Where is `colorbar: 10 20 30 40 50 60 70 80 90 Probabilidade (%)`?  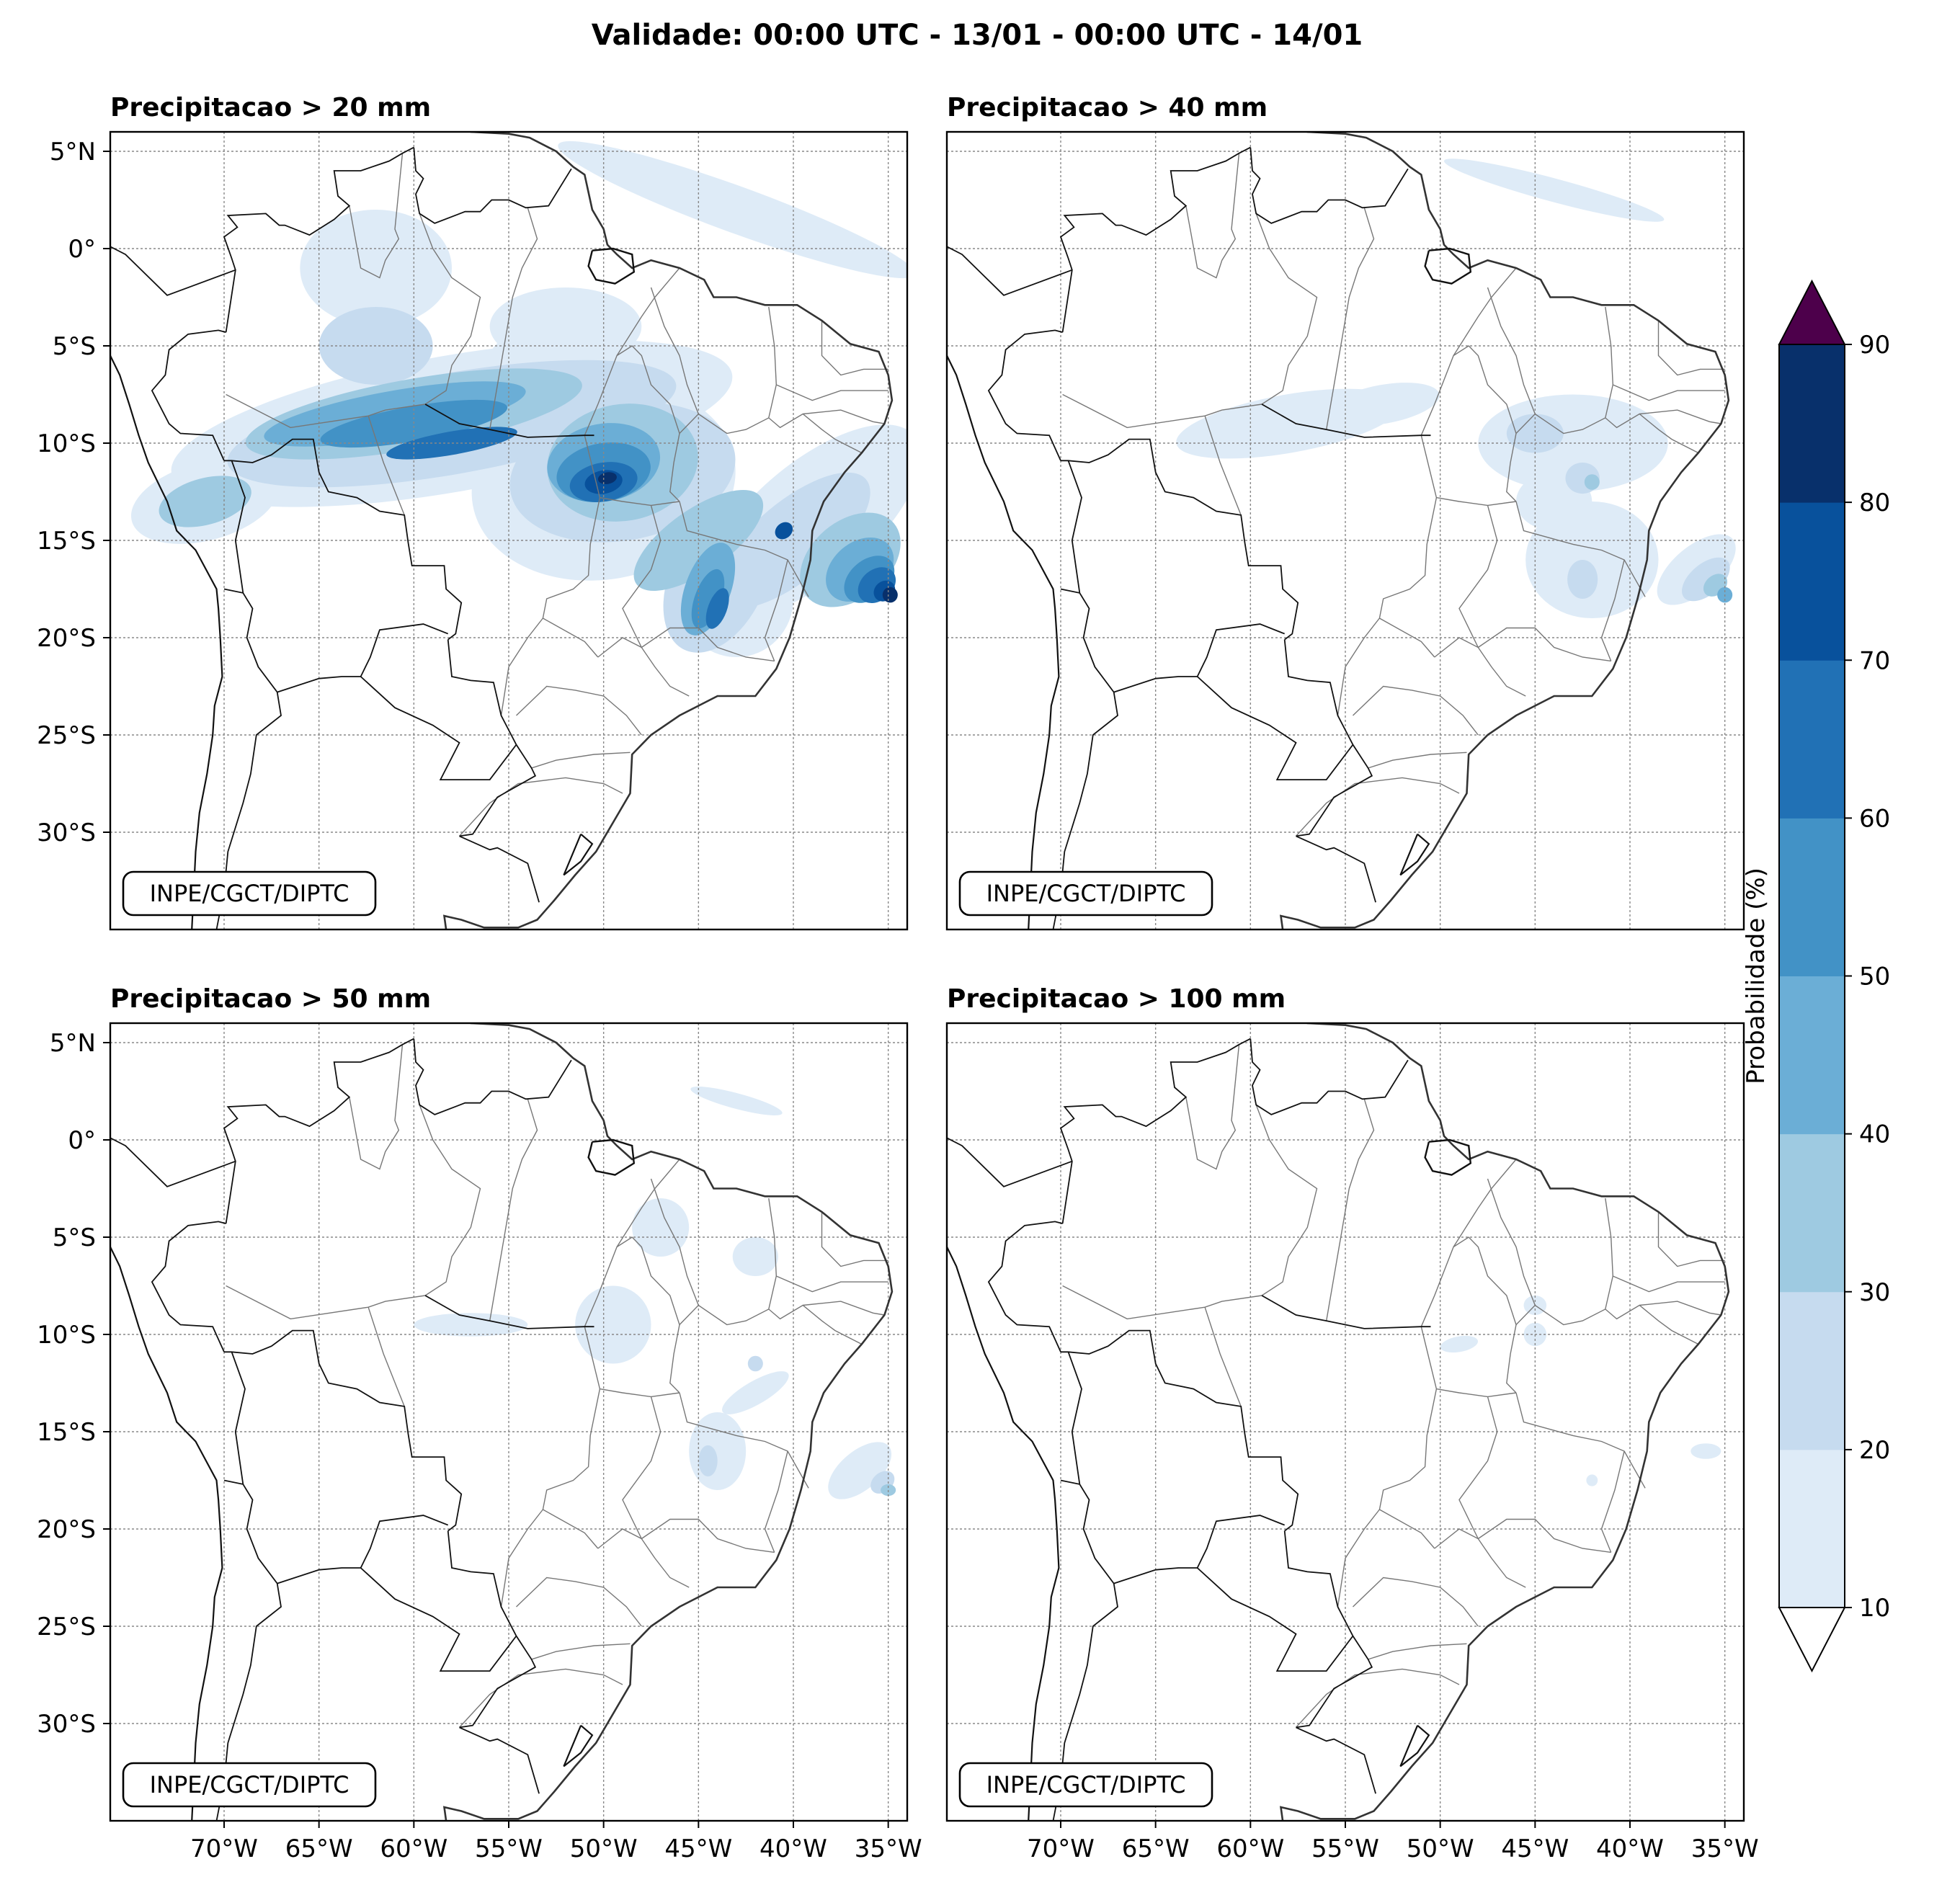 colorbar: 10 20 30 40 50 60 70 80 90 Probabilidade (%) is located at coordinates (1816, 976).